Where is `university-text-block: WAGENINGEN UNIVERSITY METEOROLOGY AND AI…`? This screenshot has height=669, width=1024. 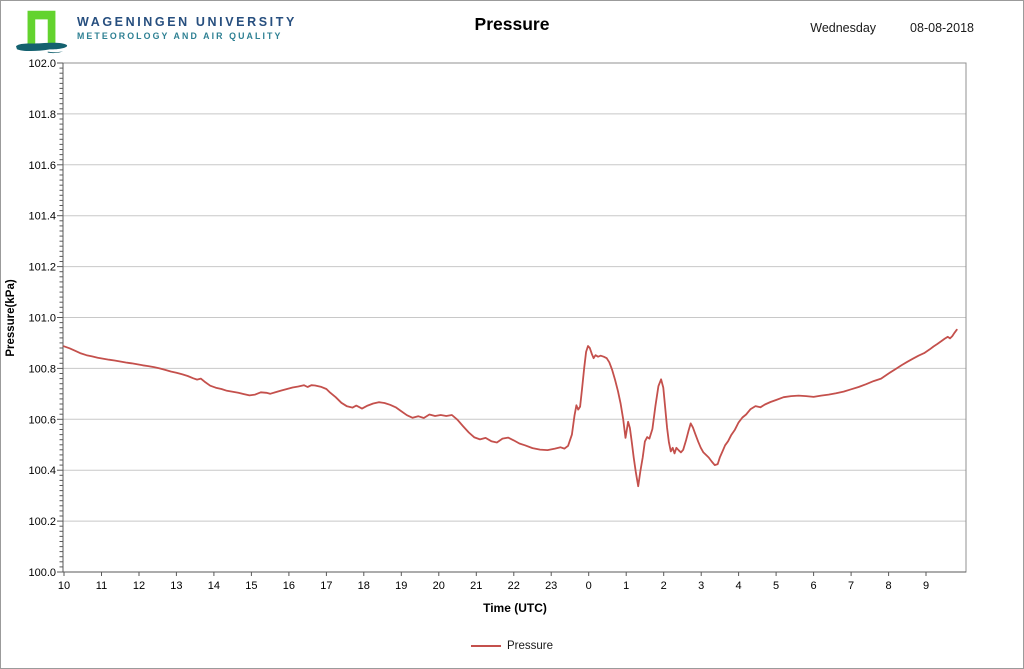 university-text-block: WAGENINGEN UNIVERSITY METEOROLOGY AND AI… is located at coordinates (187, 22).